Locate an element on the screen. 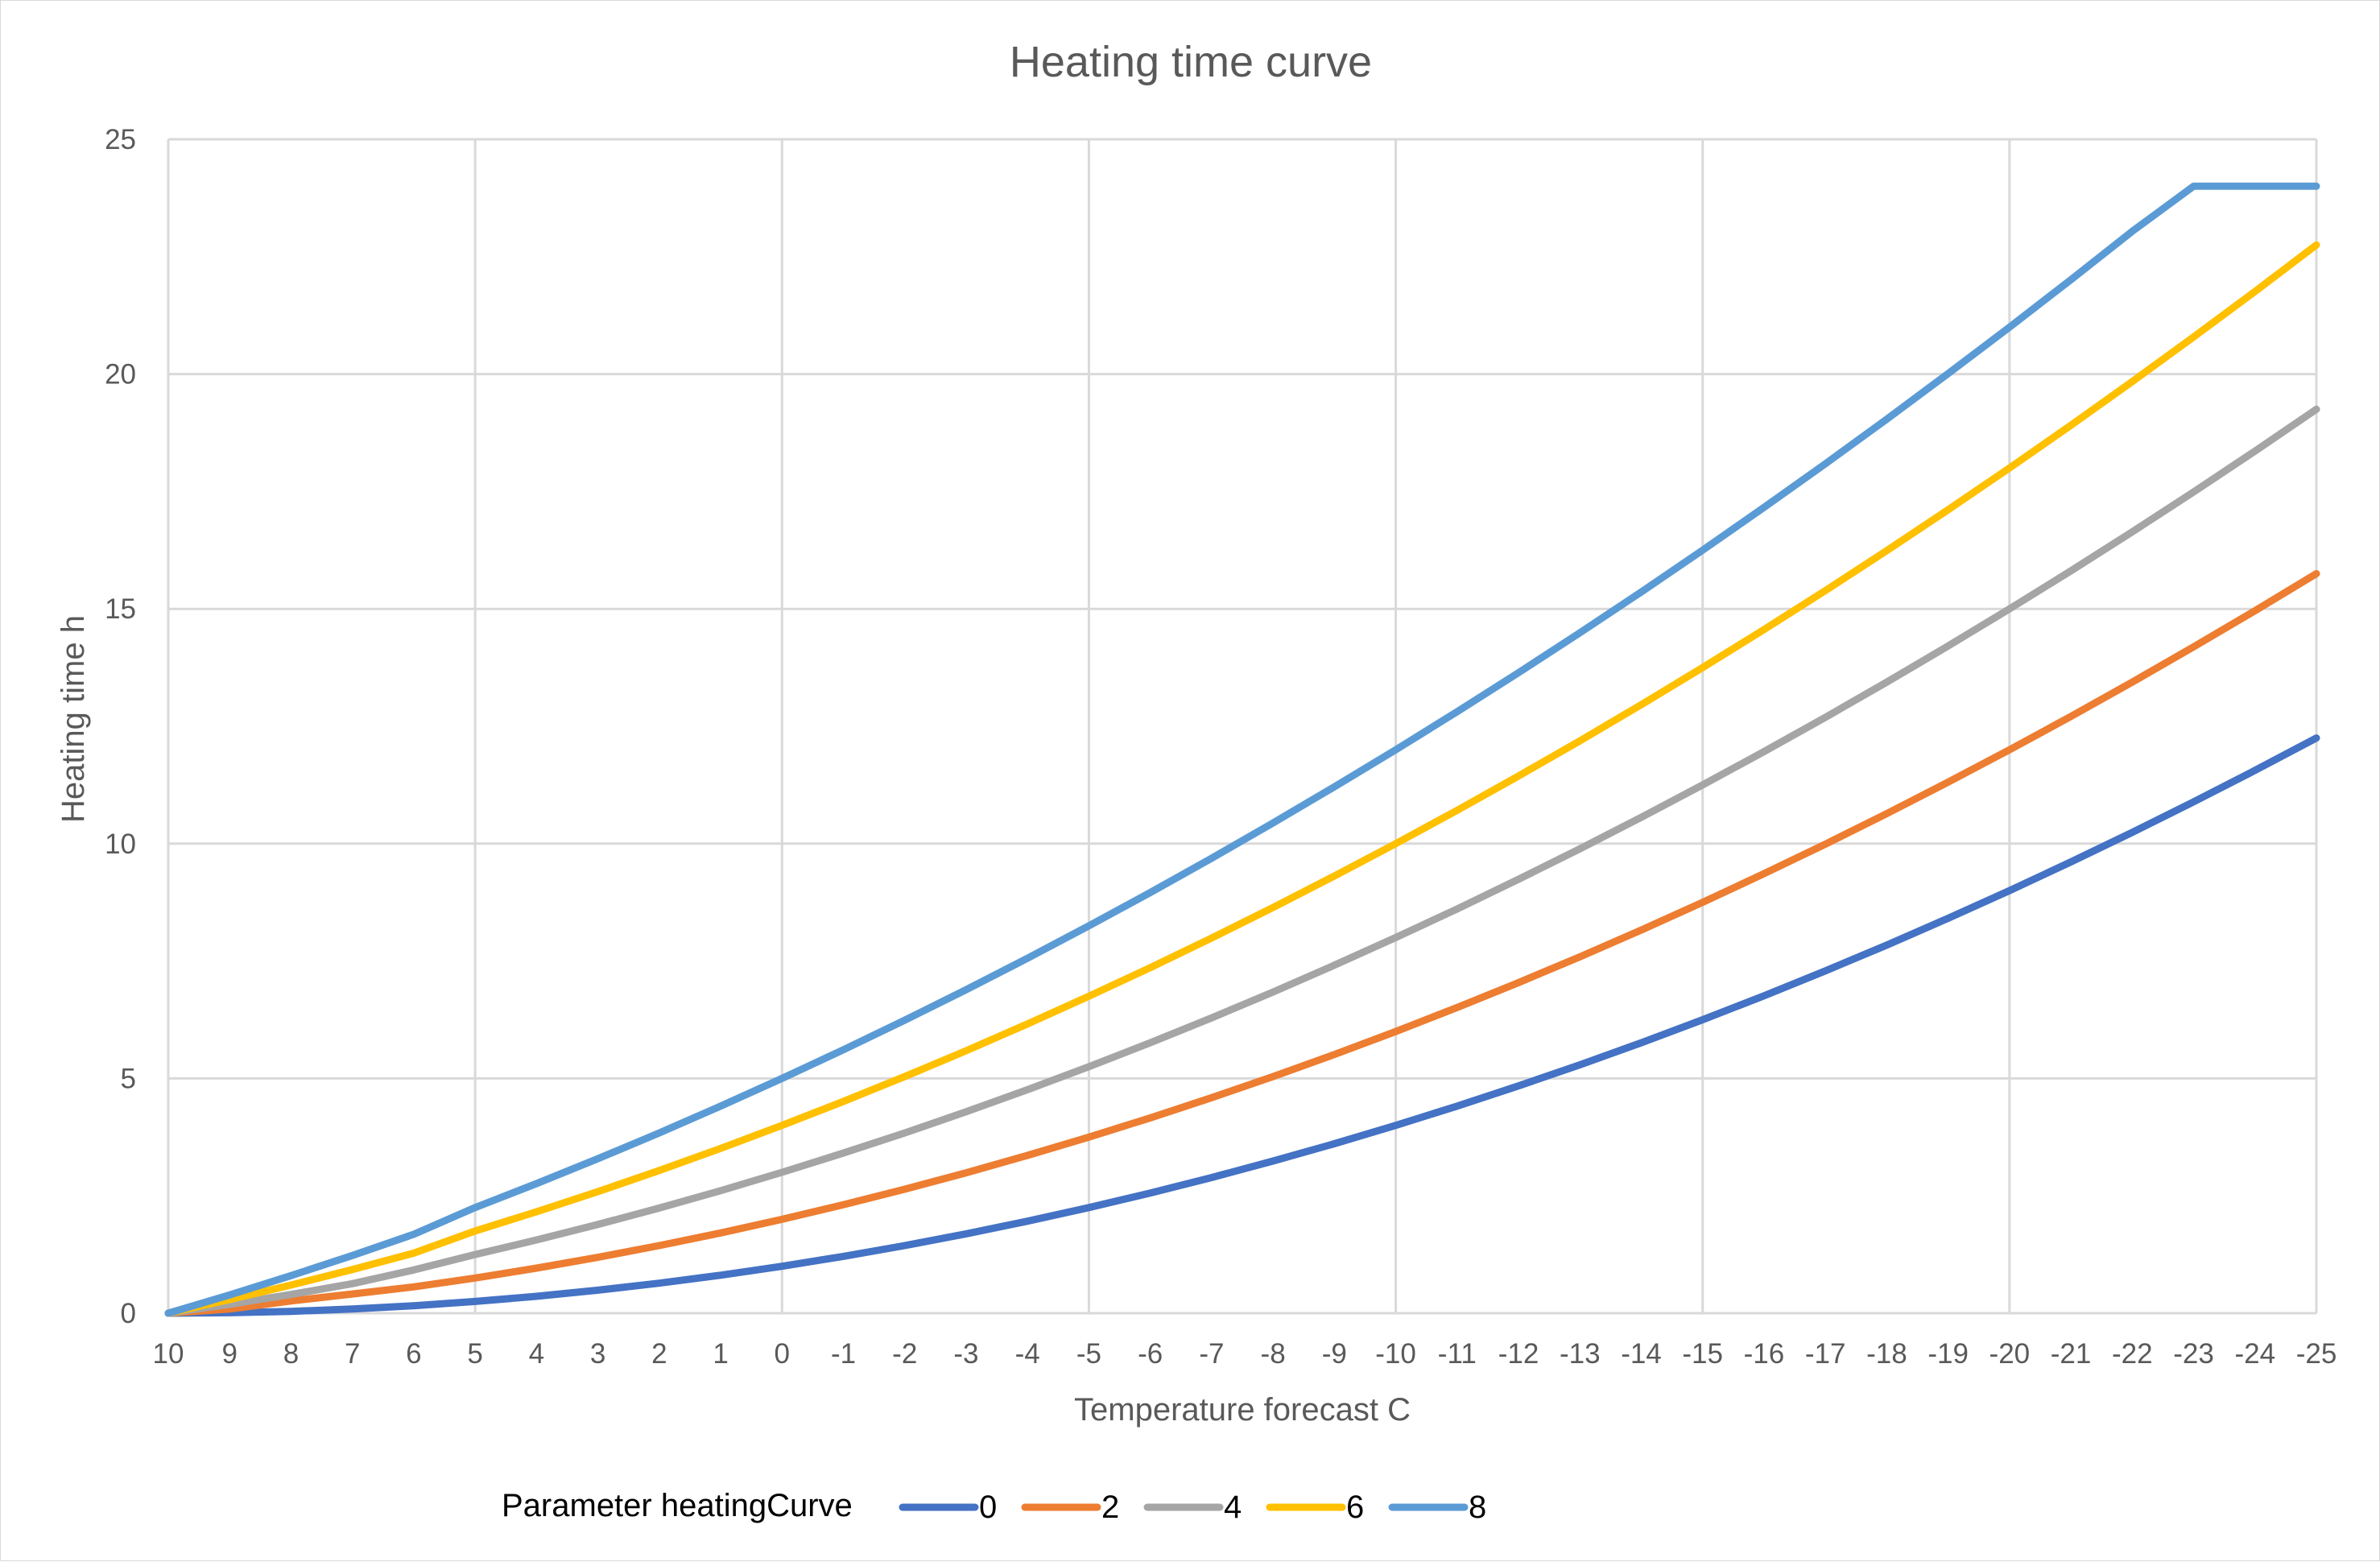 Image resolution: width=2380 pixels, height=1562 pixels. legend-label: 8 is located at coordinates (1478, 1507).